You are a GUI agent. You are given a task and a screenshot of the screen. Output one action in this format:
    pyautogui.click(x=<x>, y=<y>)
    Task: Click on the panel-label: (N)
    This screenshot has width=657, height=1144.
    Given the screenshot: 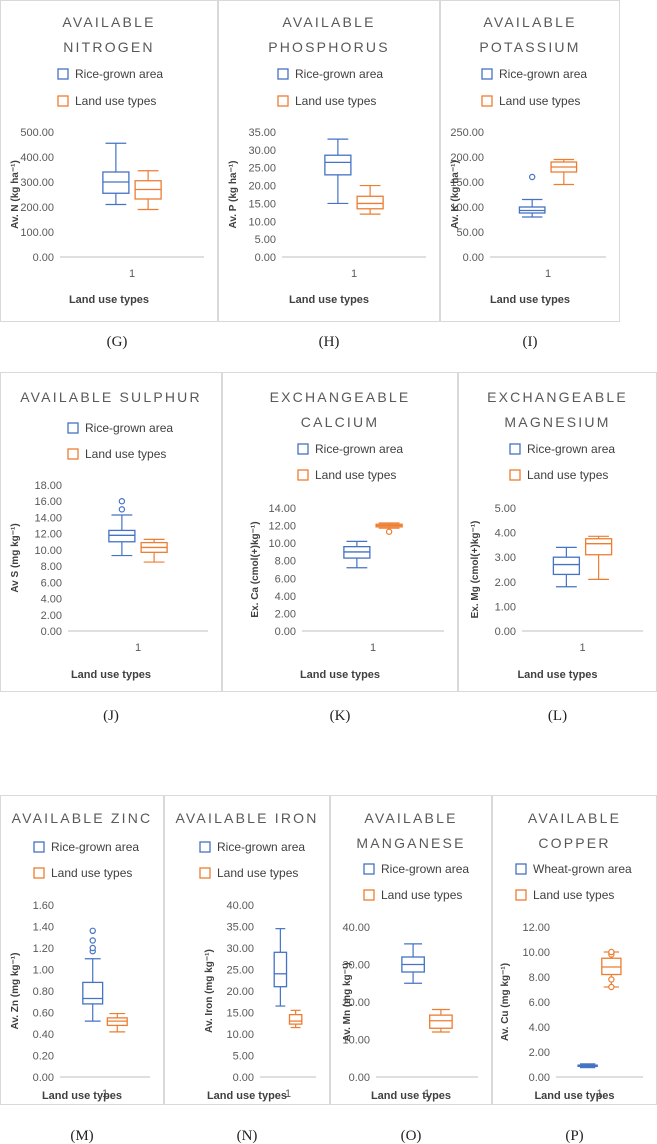 What is the action you would take?
    pyautogui.click(x=247, y=1136)
    